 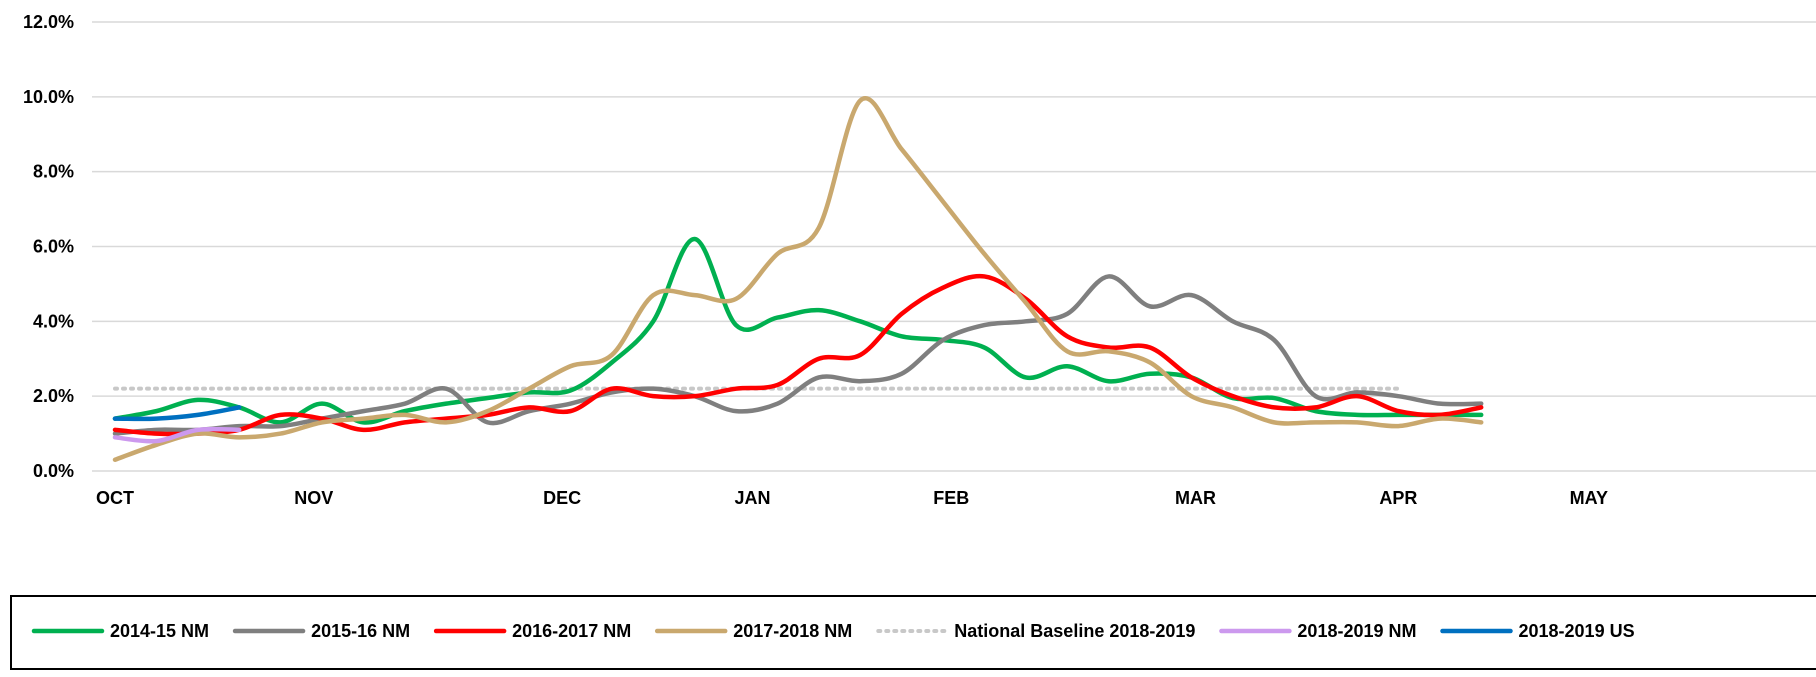 I want to click on y-axis-tick-labels: 0.0% 2.0% 4.0% 6.0% 8.0% 10.0% 12.0%, so click(x=48, y=246).